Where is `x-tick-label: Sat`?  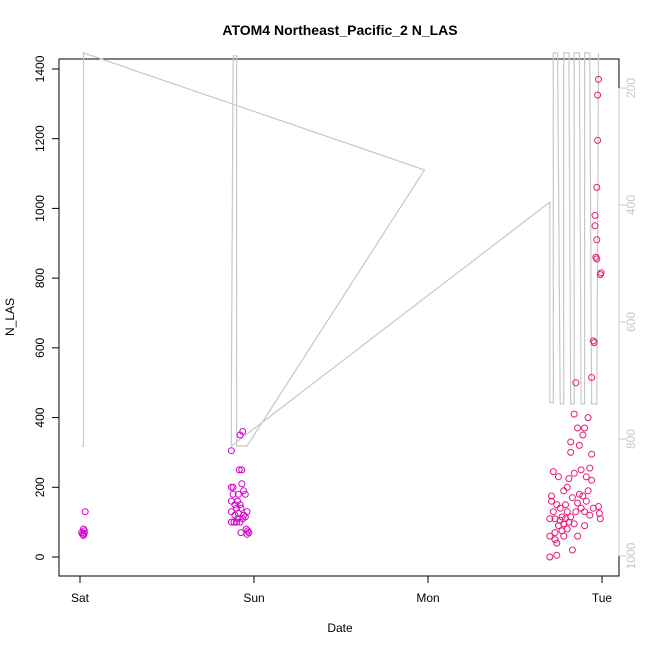 x-tick-label: Sat is located at coordinates (80, 598).